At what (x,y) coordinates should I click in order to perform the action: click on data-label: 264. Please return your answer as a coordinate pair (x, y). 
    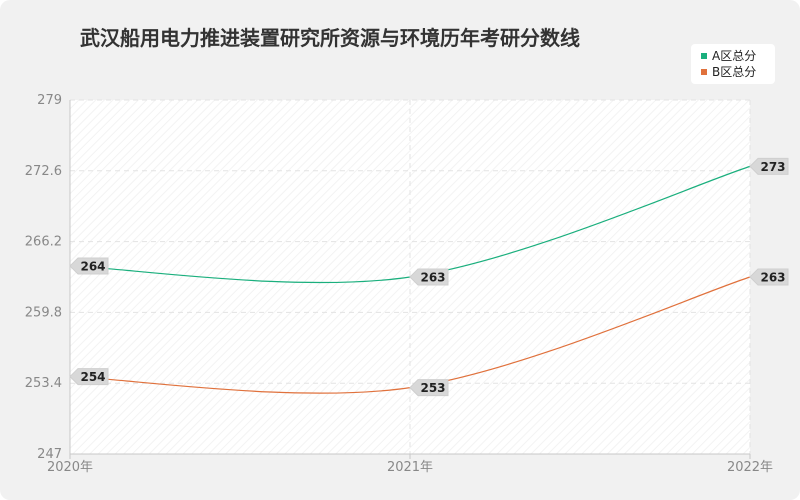
    Looking at the image, I should click on (92, 266).